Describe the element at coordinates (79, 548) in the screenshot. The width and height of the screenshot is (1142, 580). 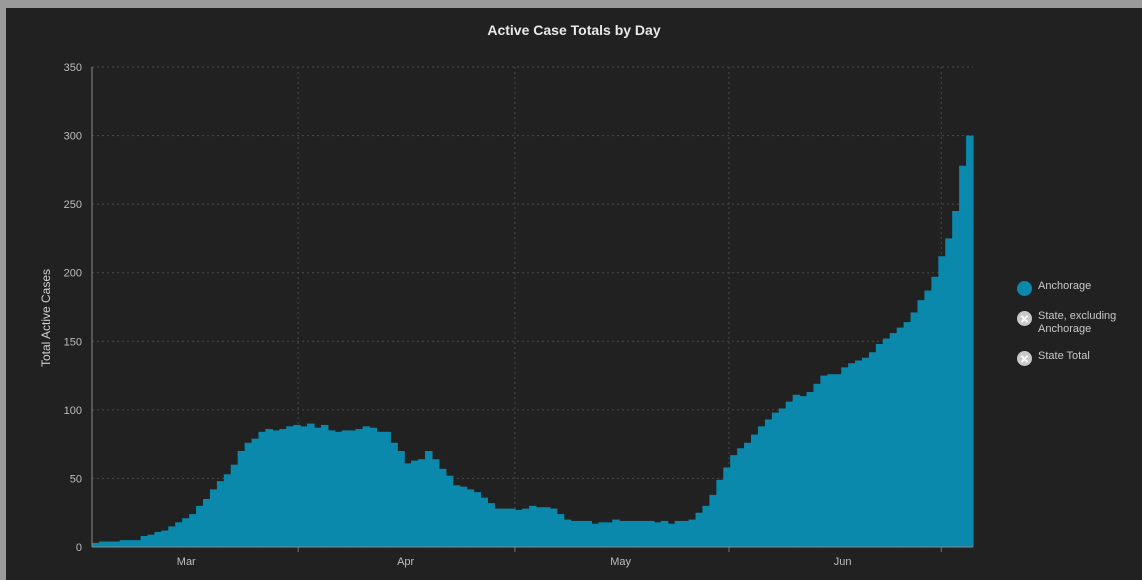
I see `y-tick-label: 0` at that location.